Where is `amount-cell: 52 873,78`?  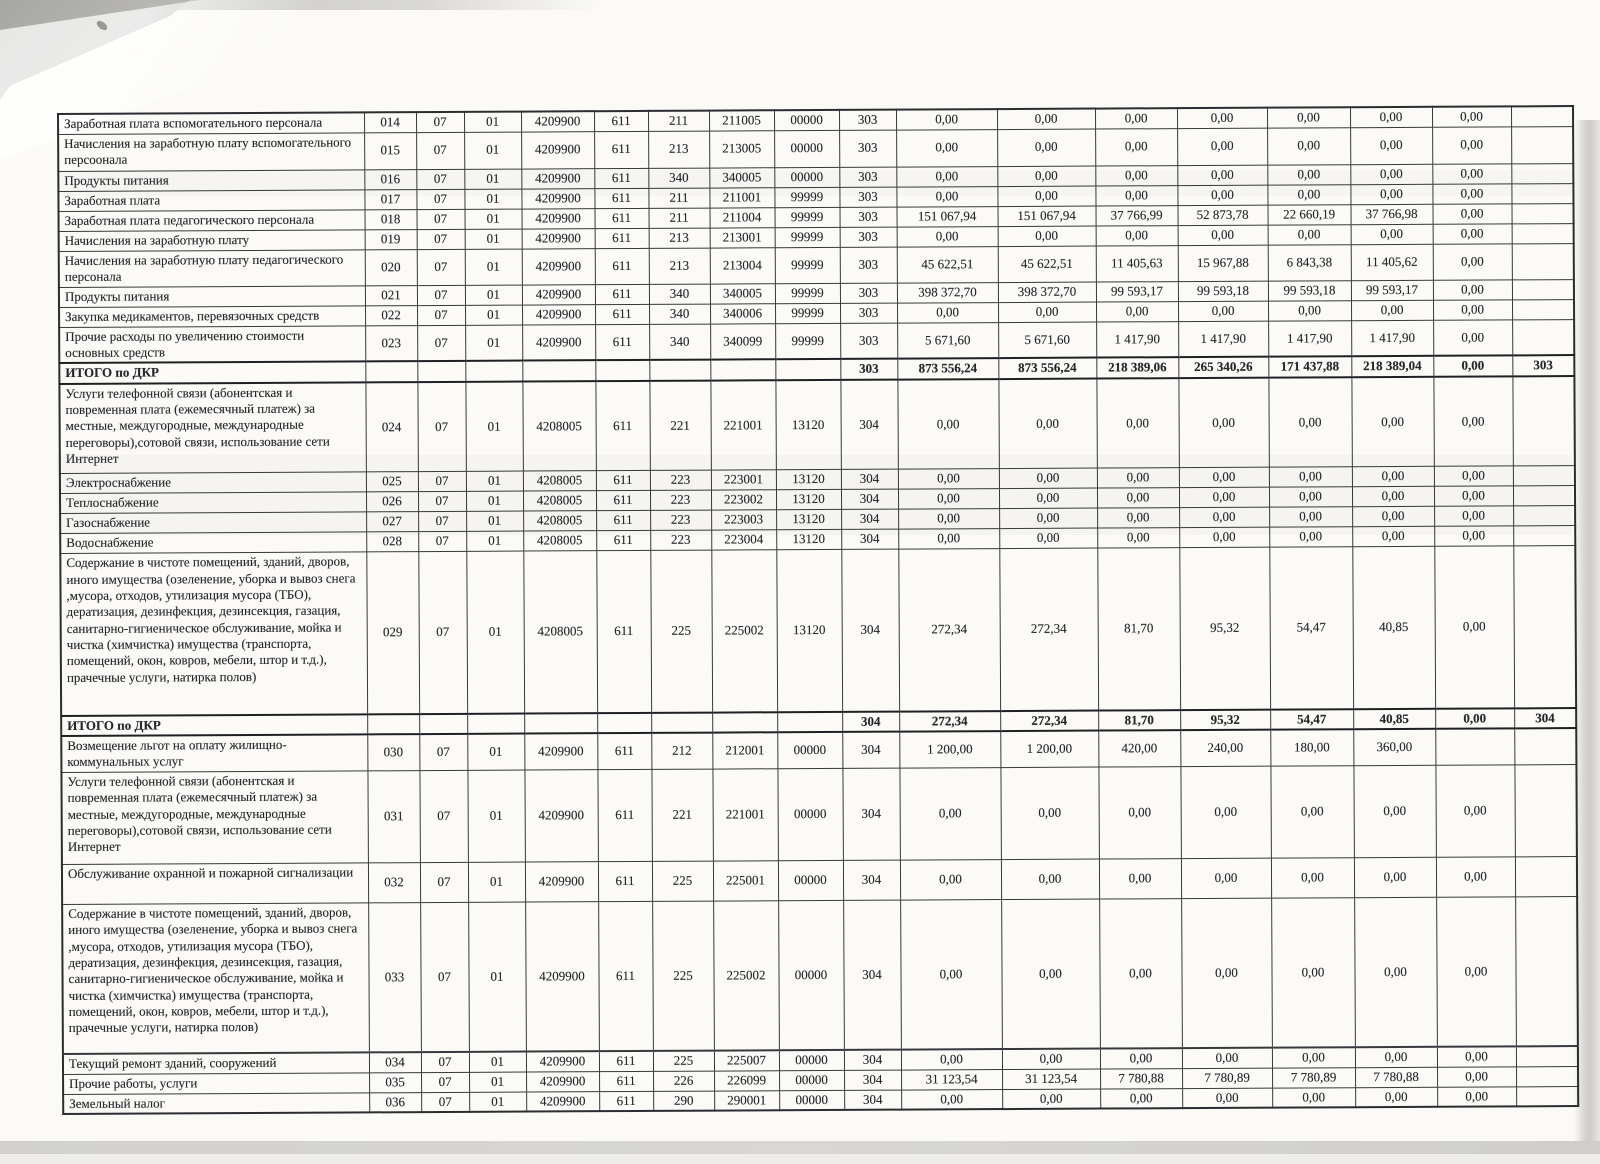 amount-cell: 52 873,78 is located at coordinates (1222, 215).